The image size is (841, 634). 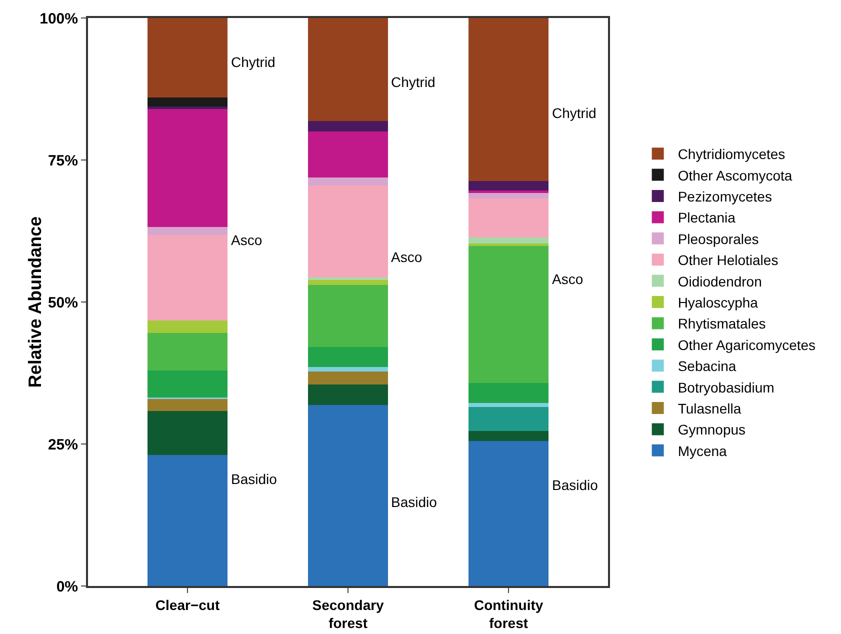 What do you see at coordinates (35, 302) in the screenshot?
I see `y-axis-title: Relative Abundance` at bounding box center [35, 302].